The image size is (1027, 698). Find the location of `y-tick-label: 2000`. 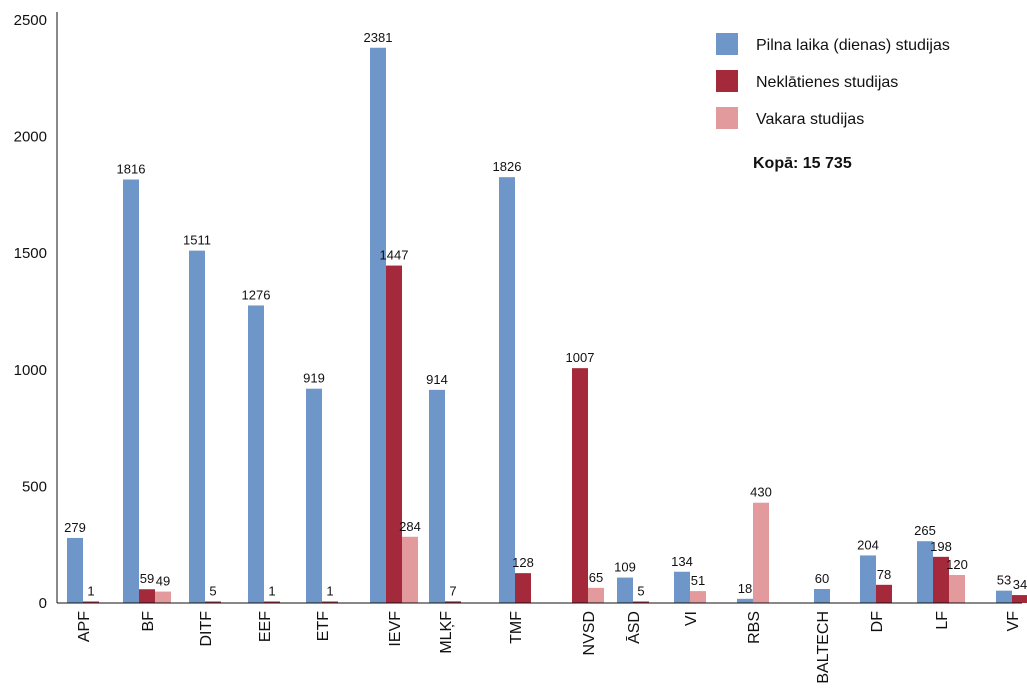

y-tick-label: 2000 is located at coordinates (30, 137).